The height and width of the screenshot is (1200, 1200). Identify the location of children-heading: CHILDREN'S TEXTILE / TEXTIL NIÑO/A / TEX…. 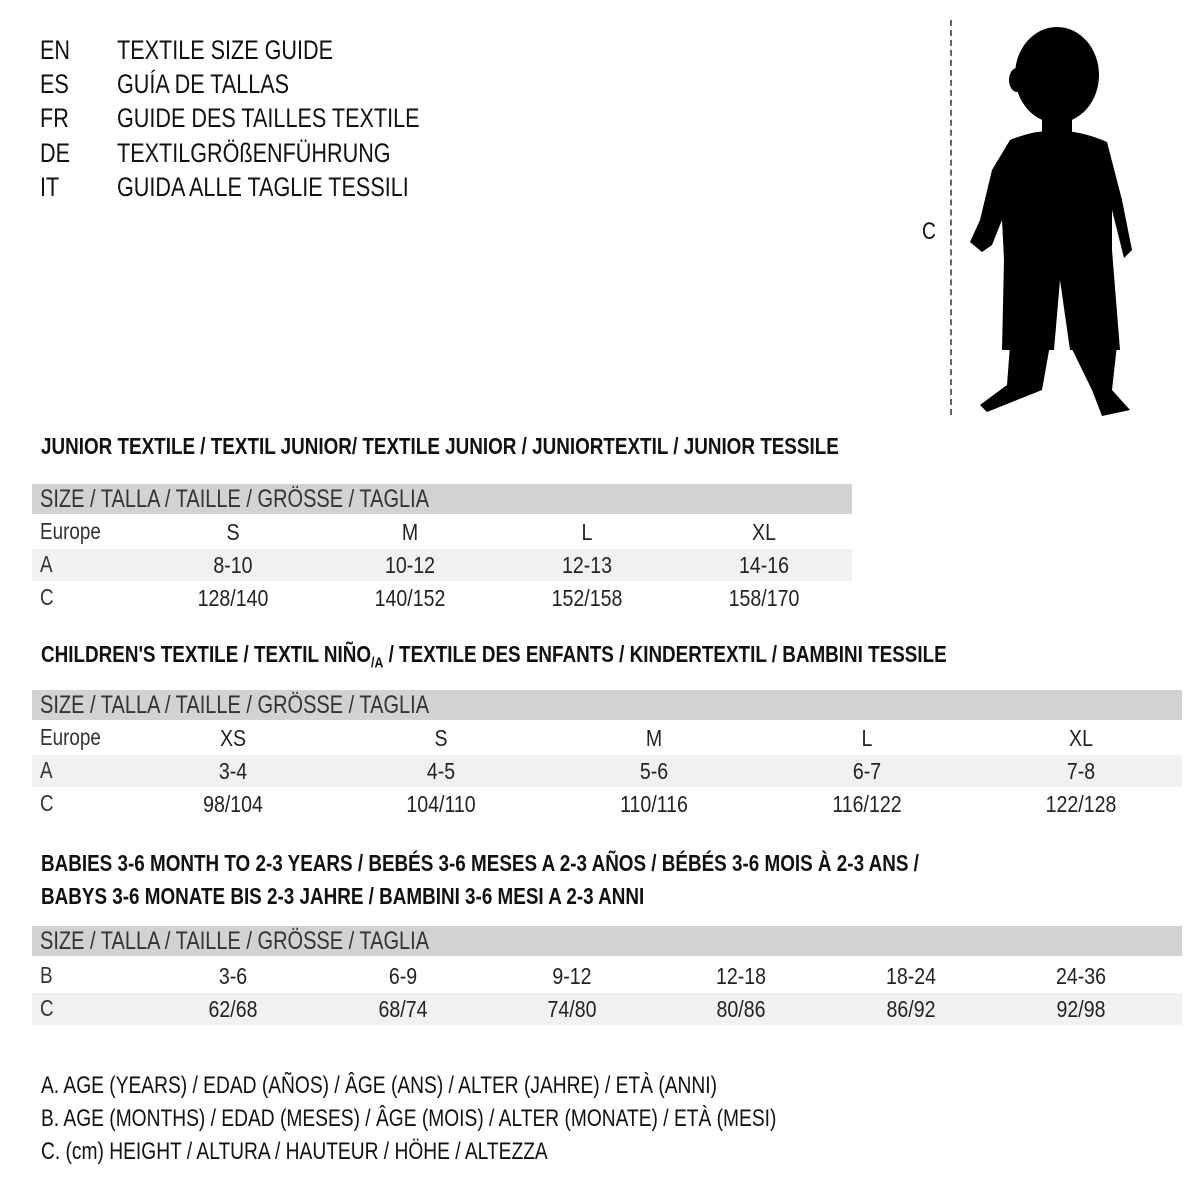
(494, 659).